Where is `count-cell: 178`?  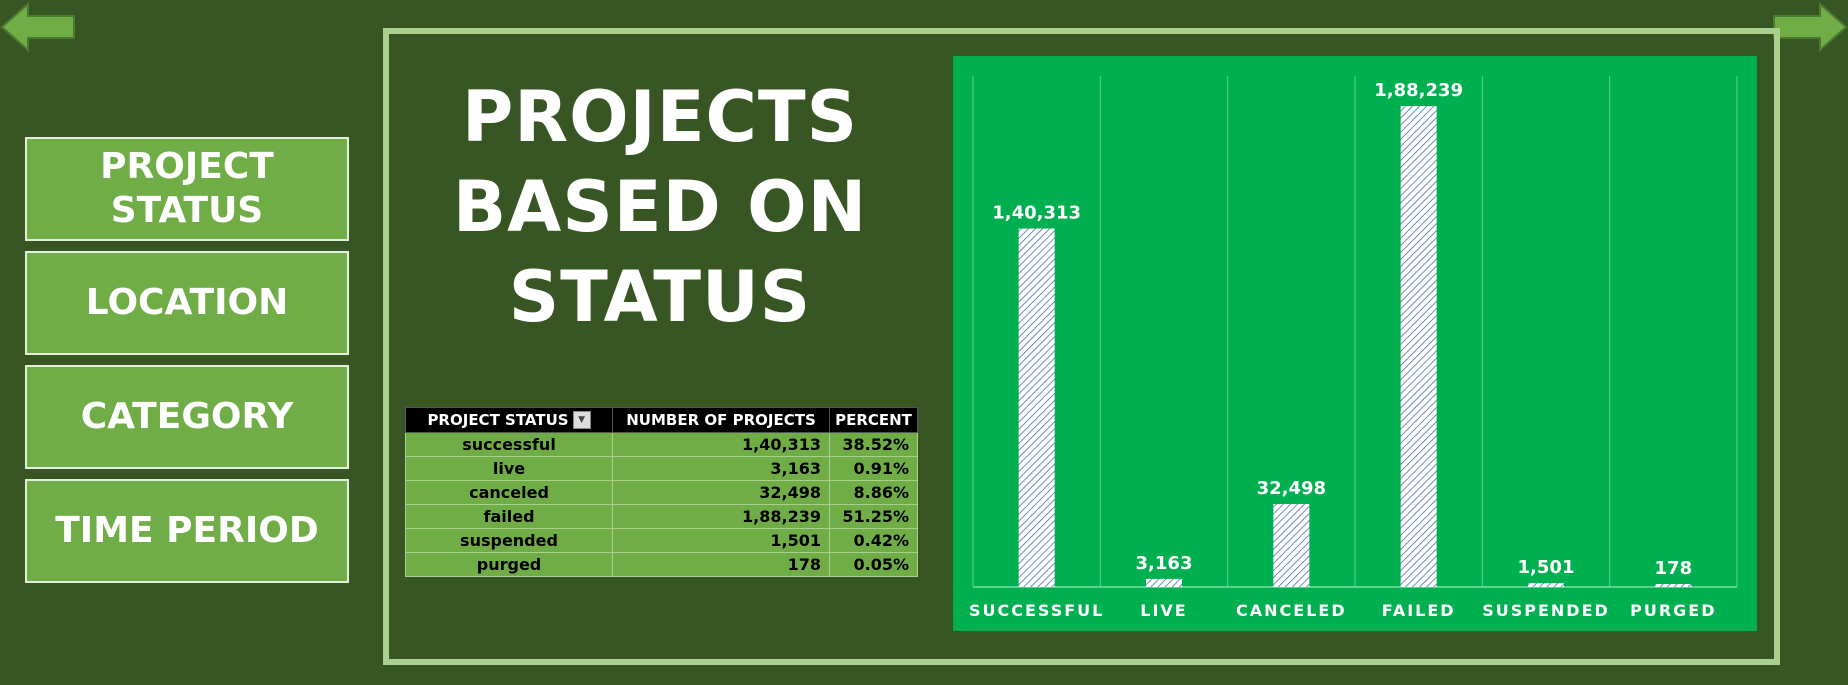 count-cell: 178 is located at coordinates (721, 564).